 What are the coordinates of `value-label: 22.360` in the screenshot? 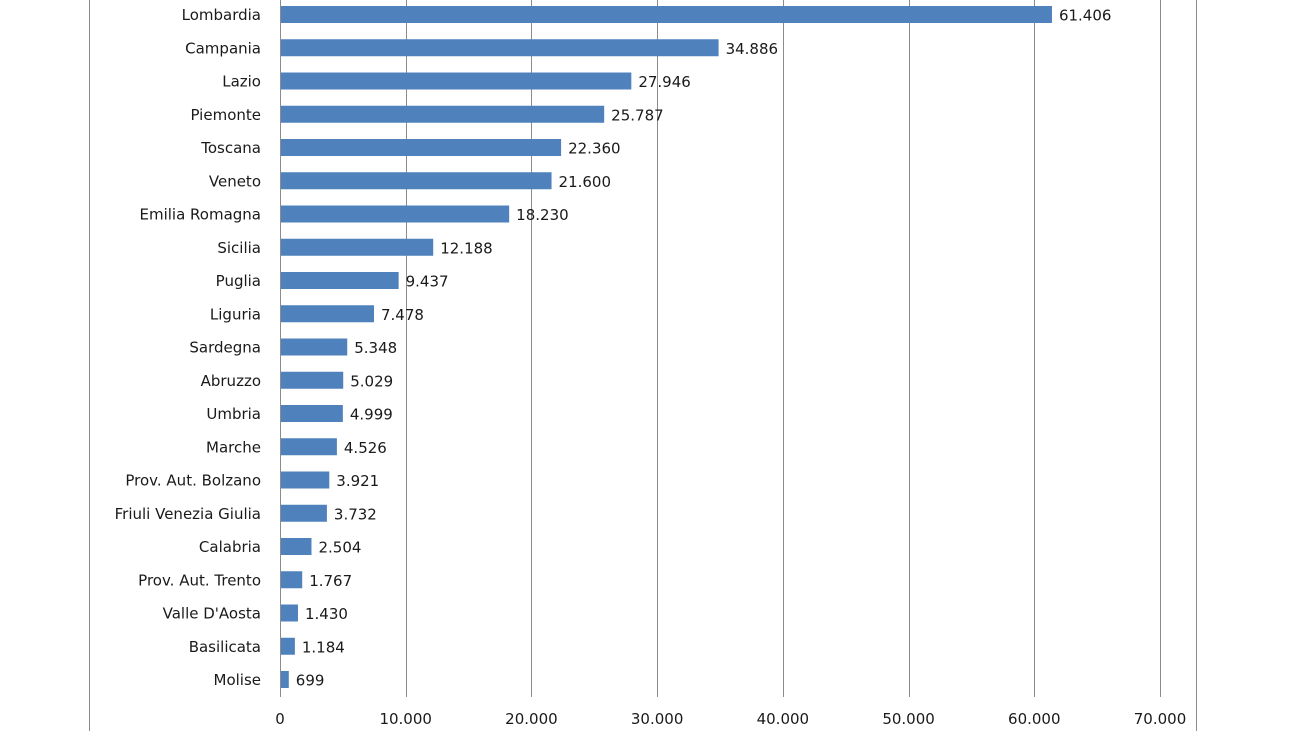 It's located at (594, 149).